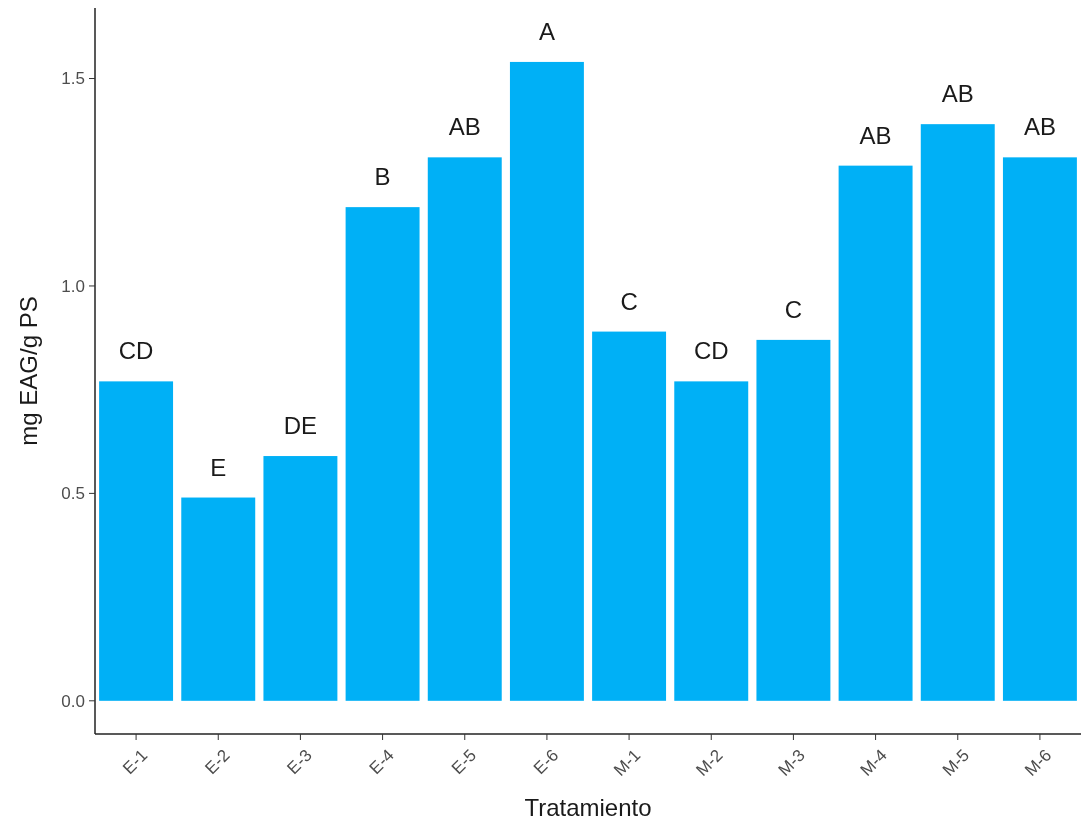  Describe the element at coordinates (546, 761) in the screenshot. I see `x-tick-label: E-6` at that location.